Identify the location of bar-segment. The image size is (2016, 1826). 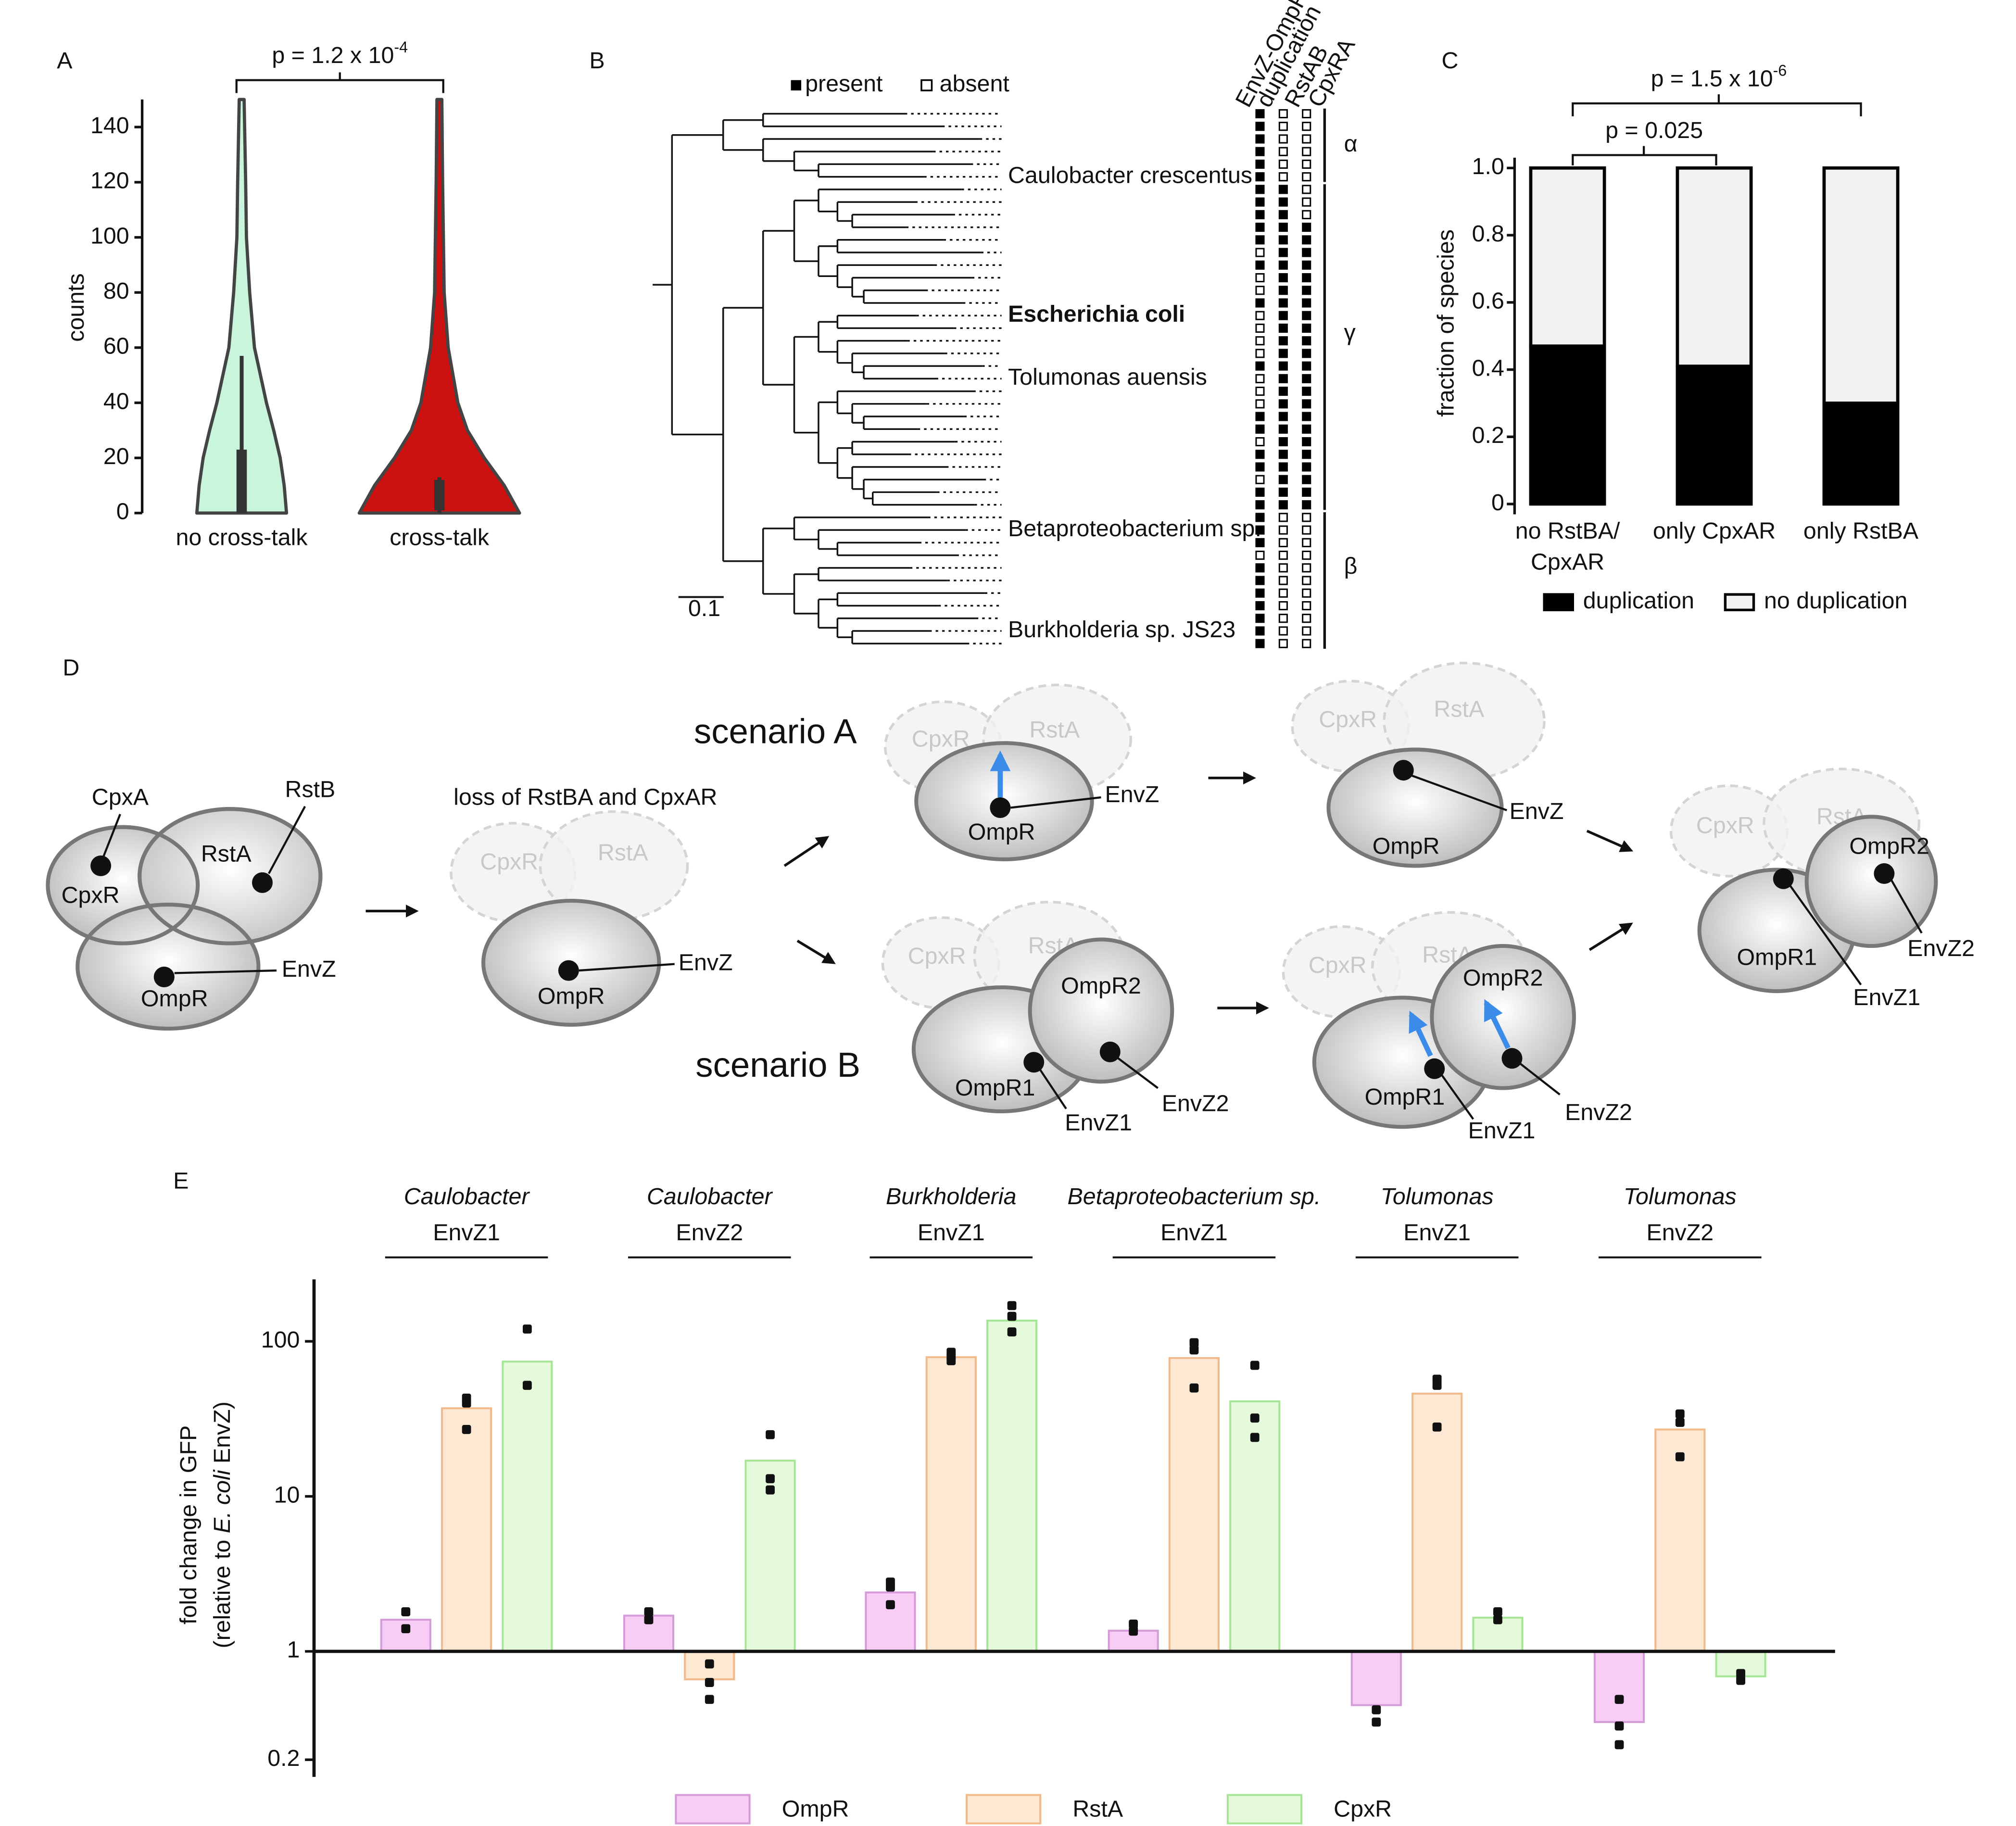
(1715, 435).